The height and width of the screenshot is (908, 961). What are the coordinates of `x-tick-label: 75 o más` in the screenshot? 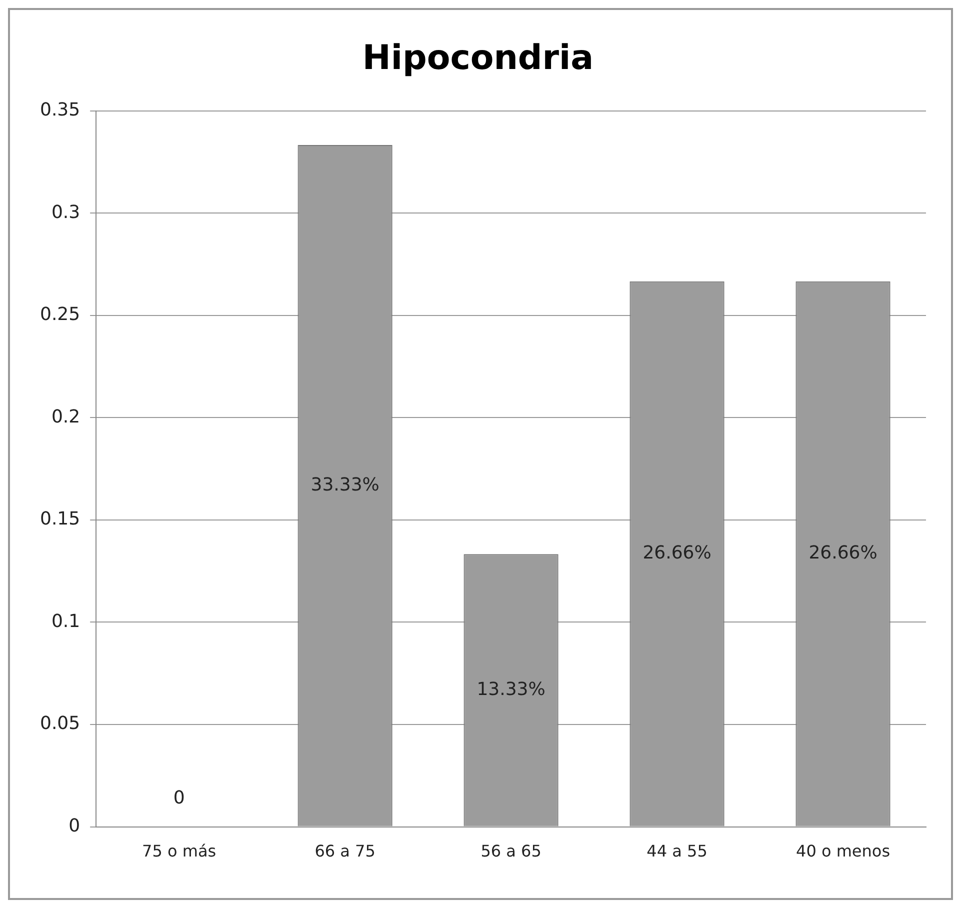 It's located at (179, 851).